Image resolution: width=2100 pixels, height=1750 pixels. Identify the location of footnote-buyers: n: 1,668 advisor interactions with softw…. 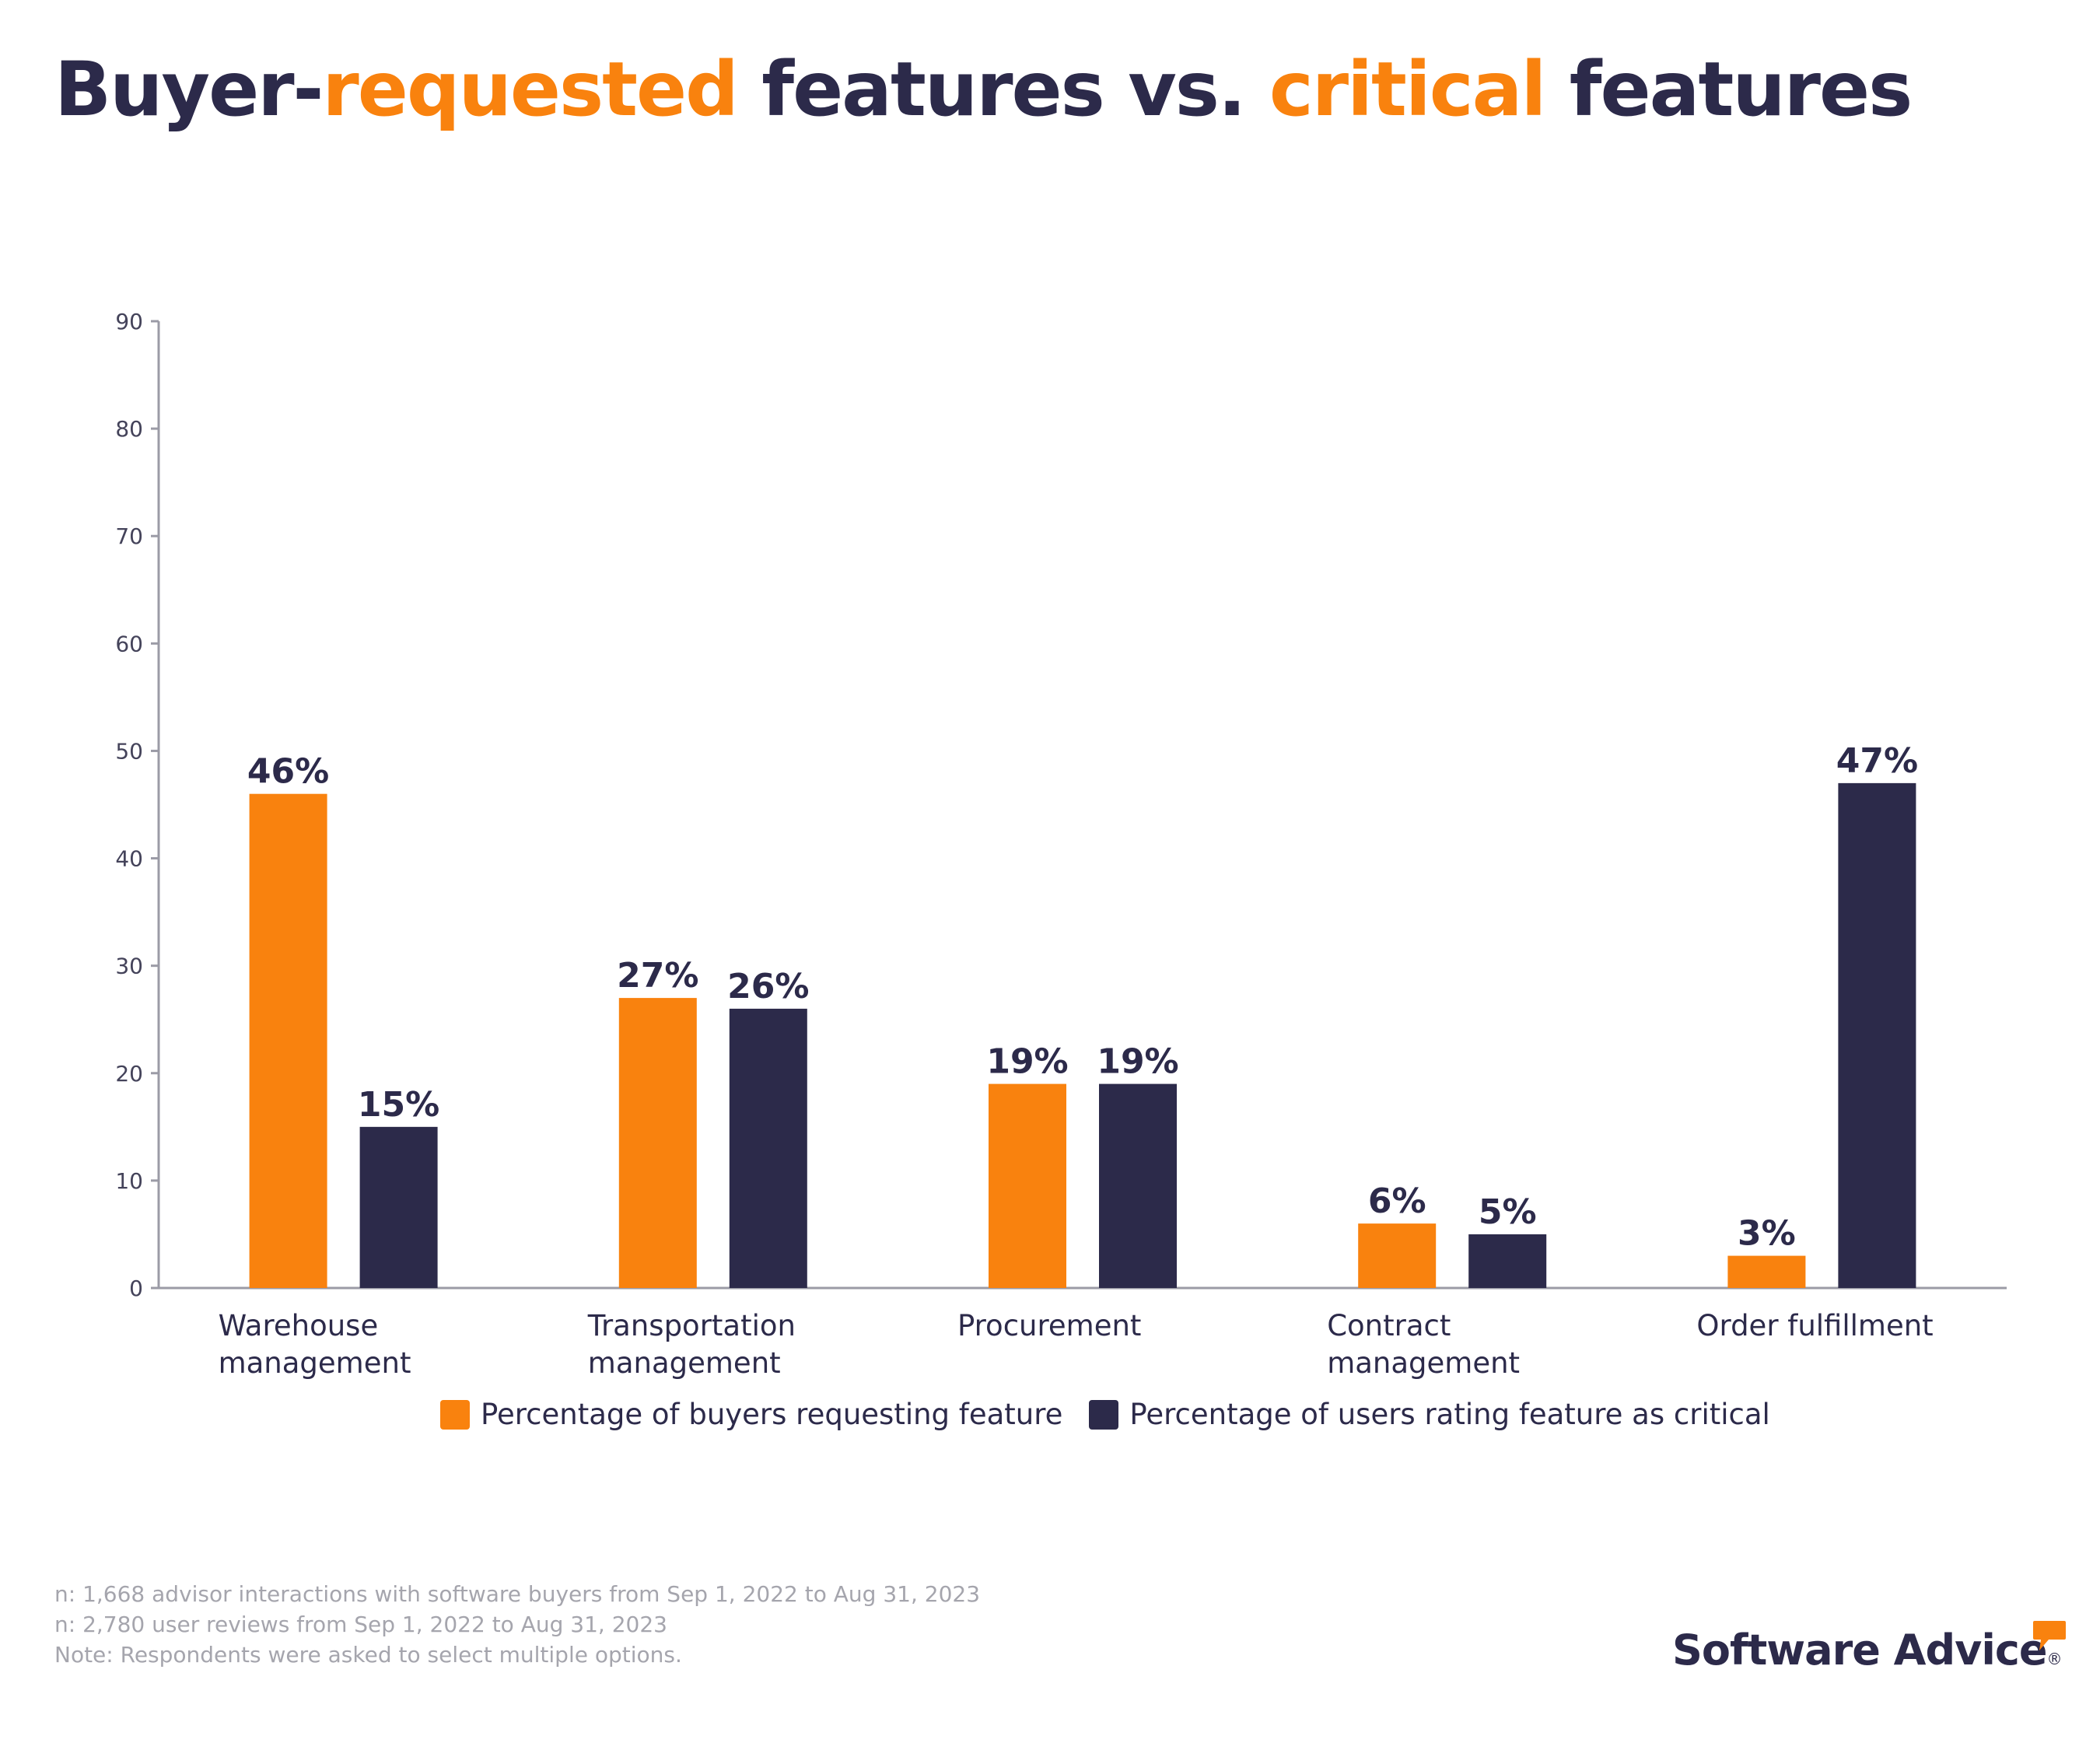
(517, 1594).